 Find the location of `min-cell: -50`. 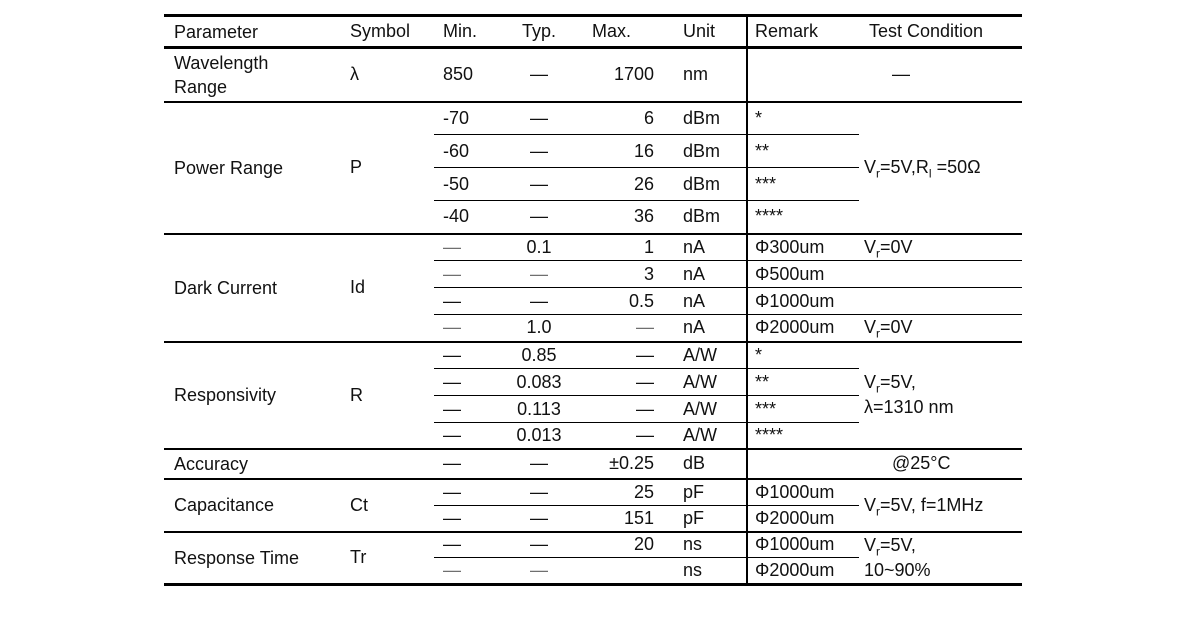

min-cell: -50 is located at coordinates (466, 184).